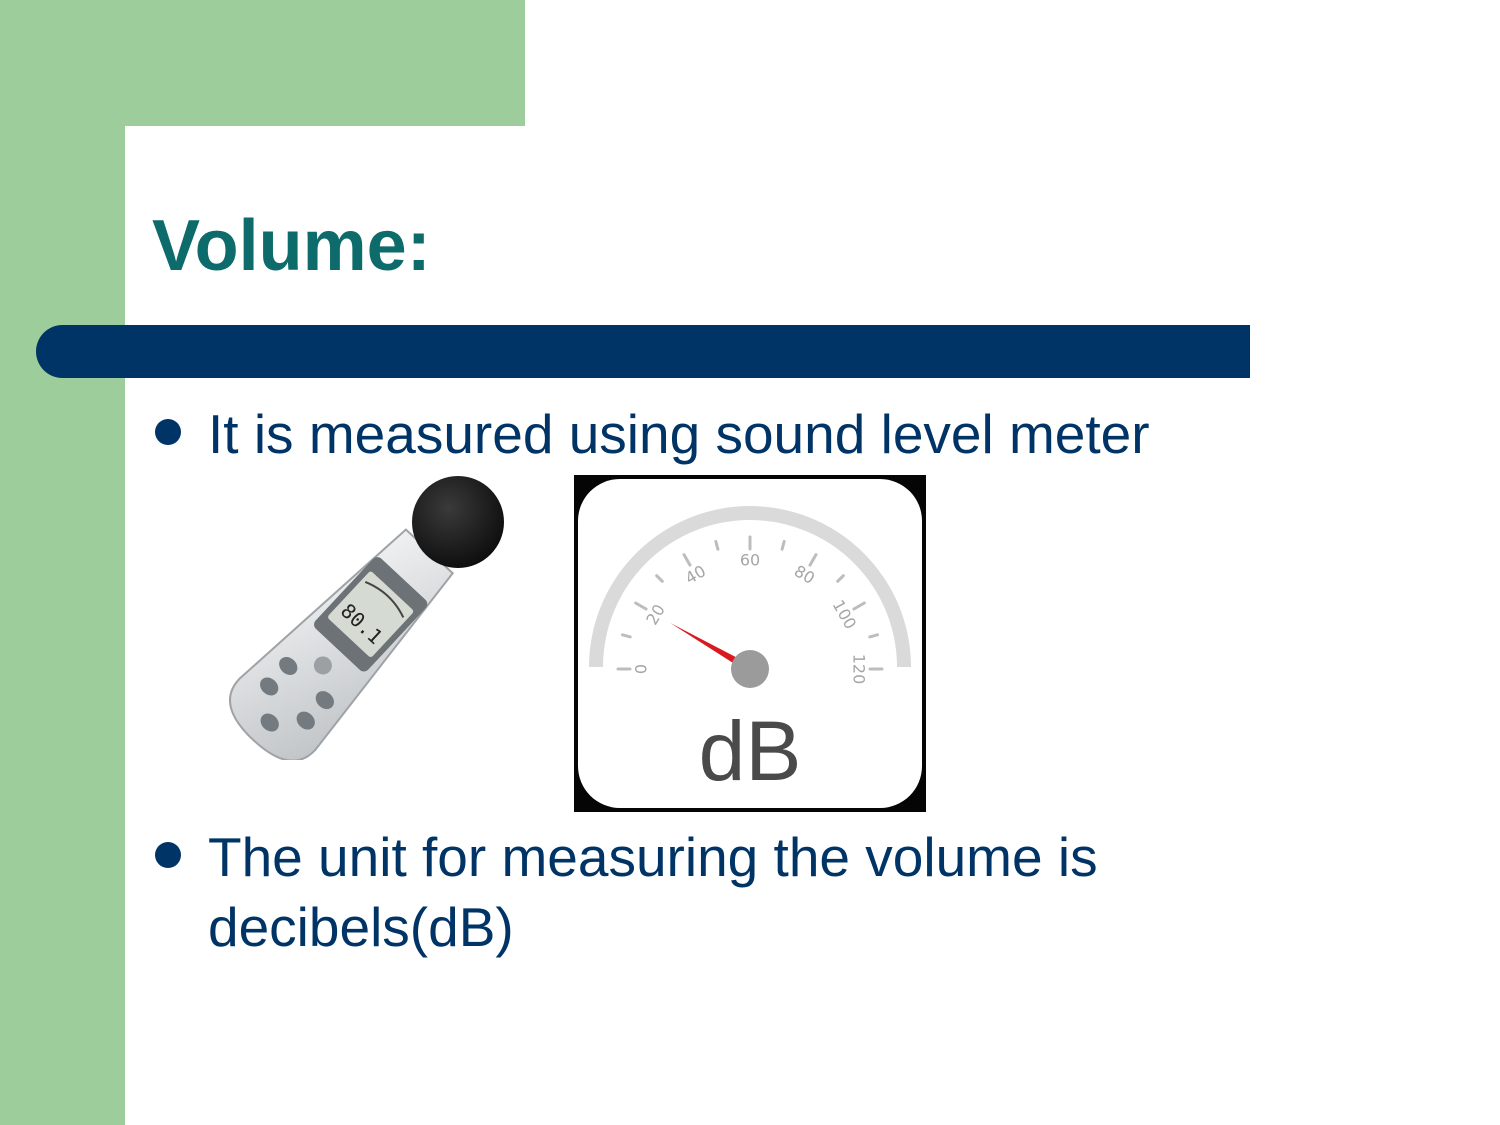  What do you see at coordinates (62, 562) in the screenshot?
I see `left-accent-band` at bounding box center [62, 562].